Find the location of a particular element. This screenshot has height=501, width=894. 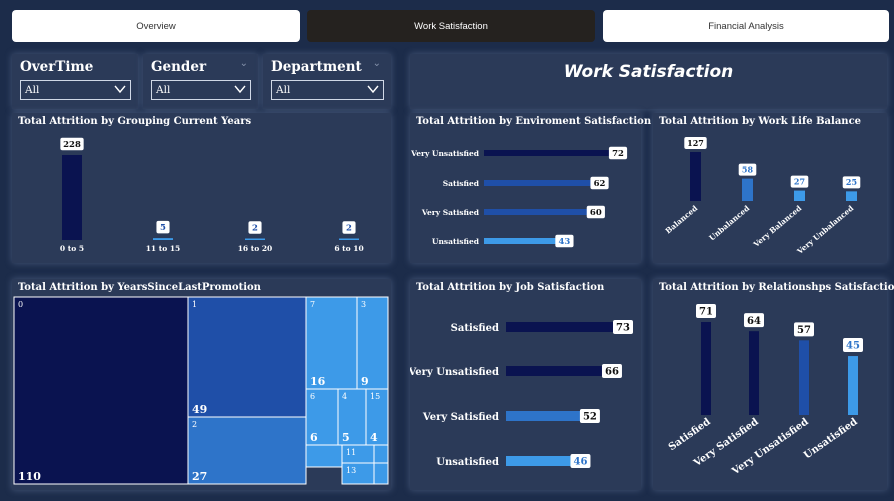

overtime-slicer: OverTime All is located at coordinates (75, 81).